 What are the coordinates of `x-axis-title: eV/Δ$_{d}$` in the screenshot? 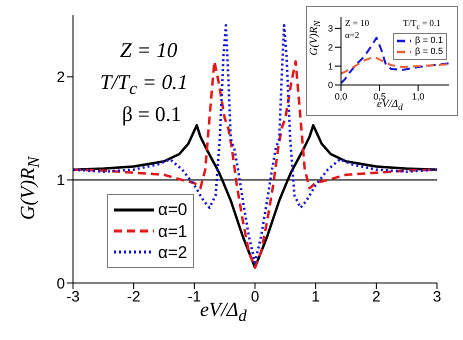 It's located at (223, 312).